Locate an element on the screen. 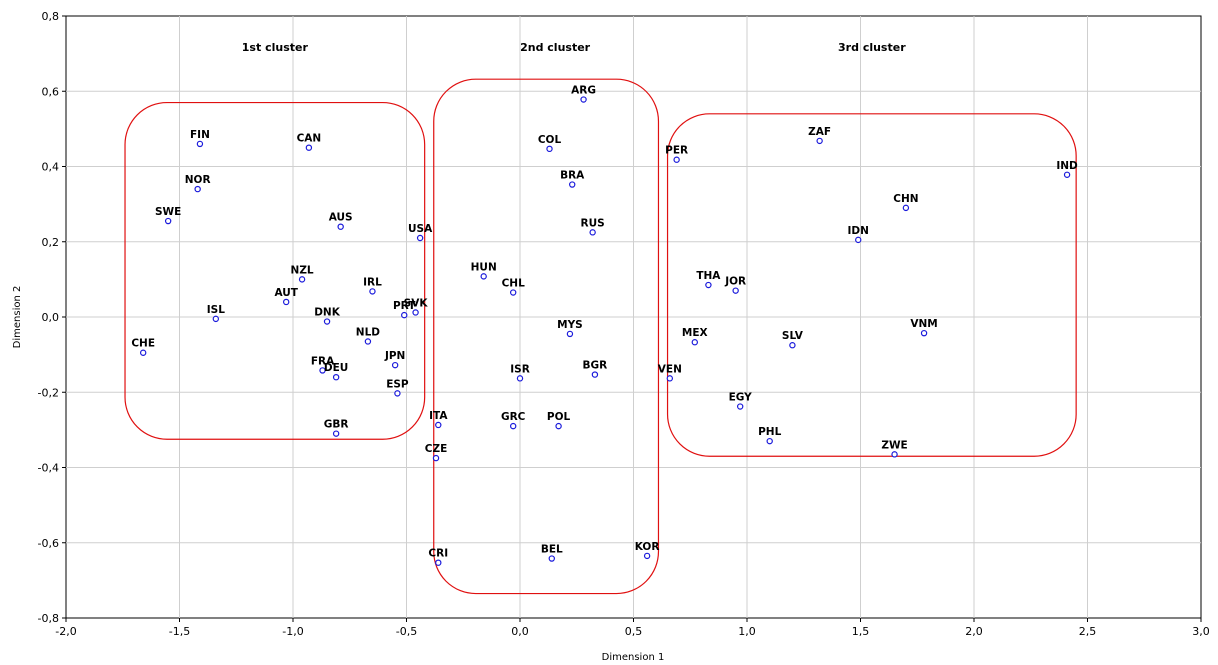 The image size is (1218, 665). data-point-label: CZE is located at coordinates (436, 449).